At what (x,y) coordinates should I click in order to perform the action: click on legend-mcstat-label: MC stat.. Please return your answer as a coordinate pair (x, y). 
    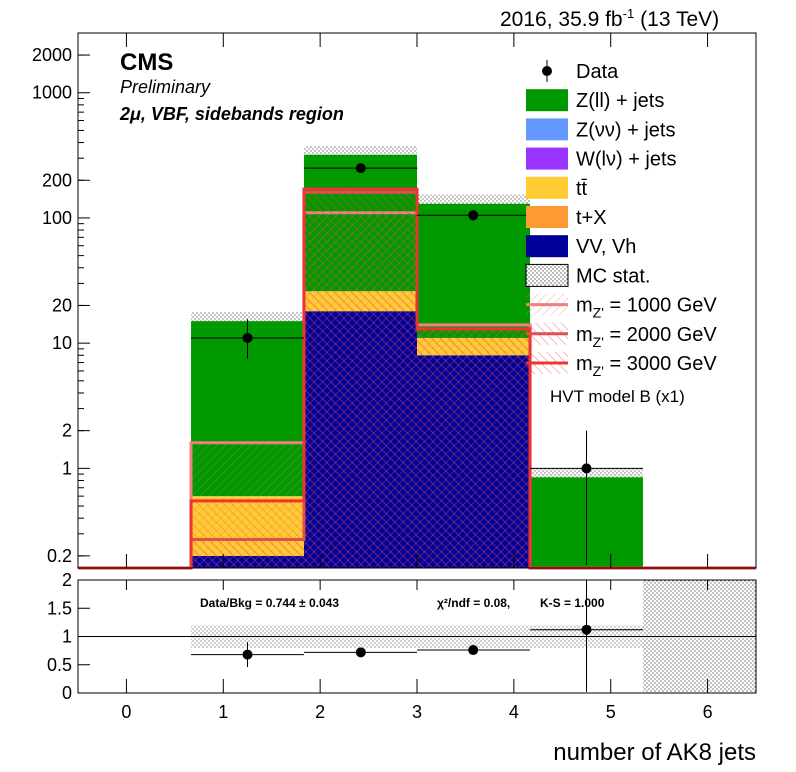
    Looking at the image, I should click on (613, 276).